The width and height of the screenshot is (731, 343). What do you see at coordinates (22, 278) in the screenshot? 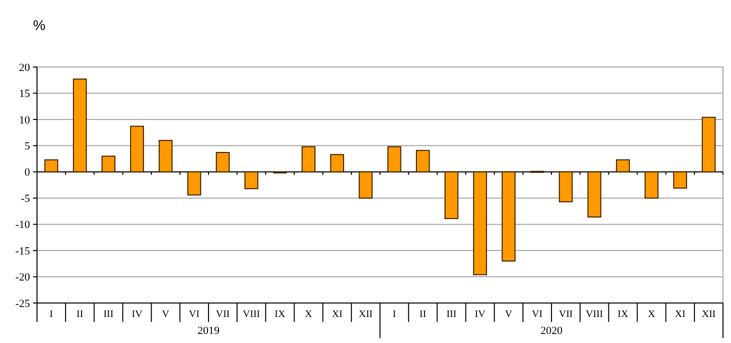
I see `y-tick-label: -20` at bounding box center [22, 278].